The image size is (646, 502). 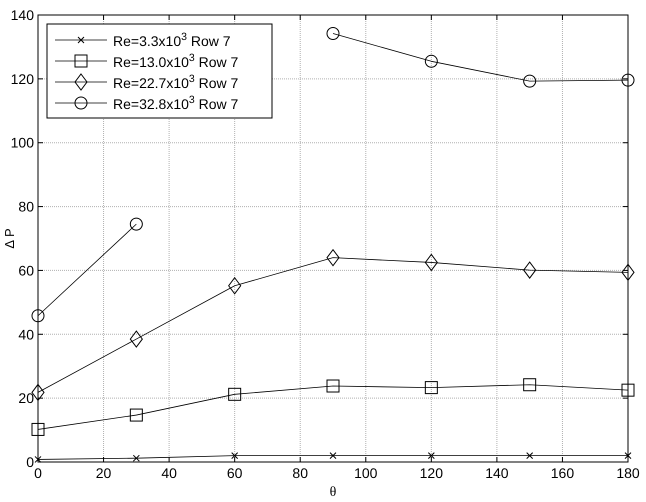 I want to click on legend-label: Re=32.8x10$^{3}$ Row 7, so click(x=176, y=103).